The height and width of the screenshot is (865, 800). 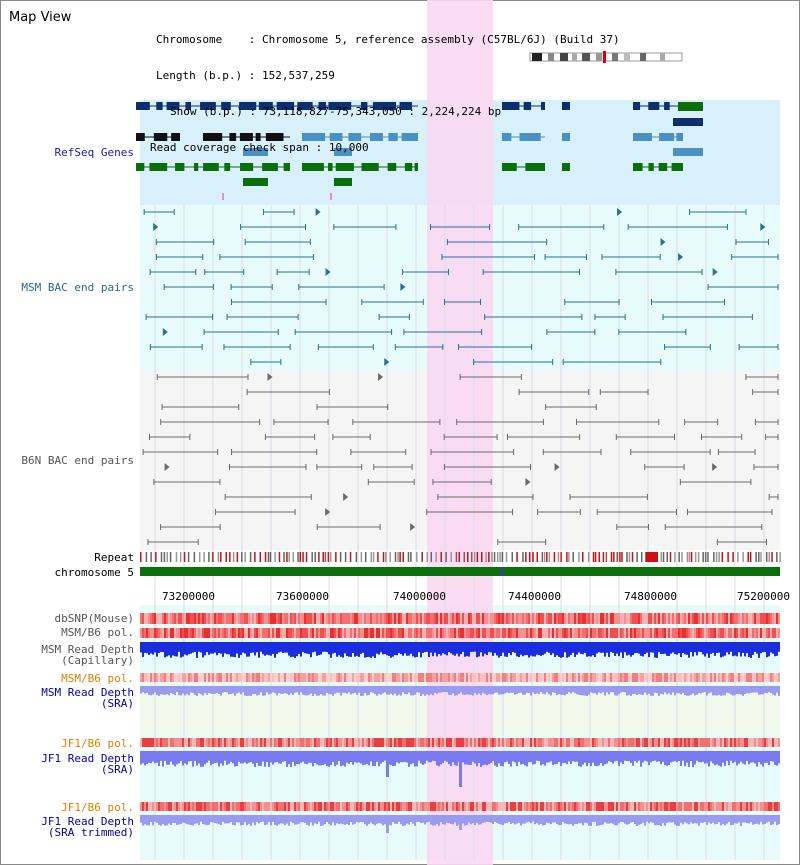 I want to click on jf1-depth-label: JF1 Read Depth (SRA), so click(x=67, y=764).